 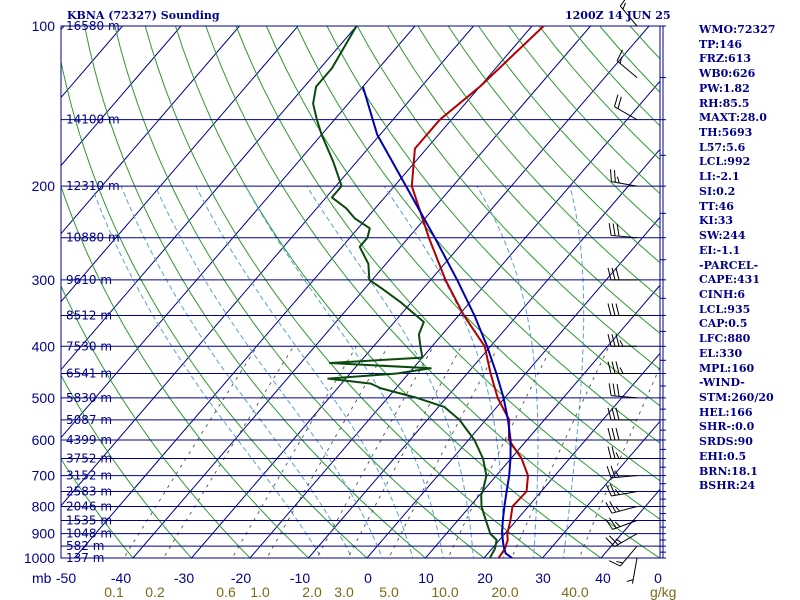 What do you see at coordinates (719, 177) in the screenshot?
I see `index-item: LI:-2.1` at bounding box center [719, 177].